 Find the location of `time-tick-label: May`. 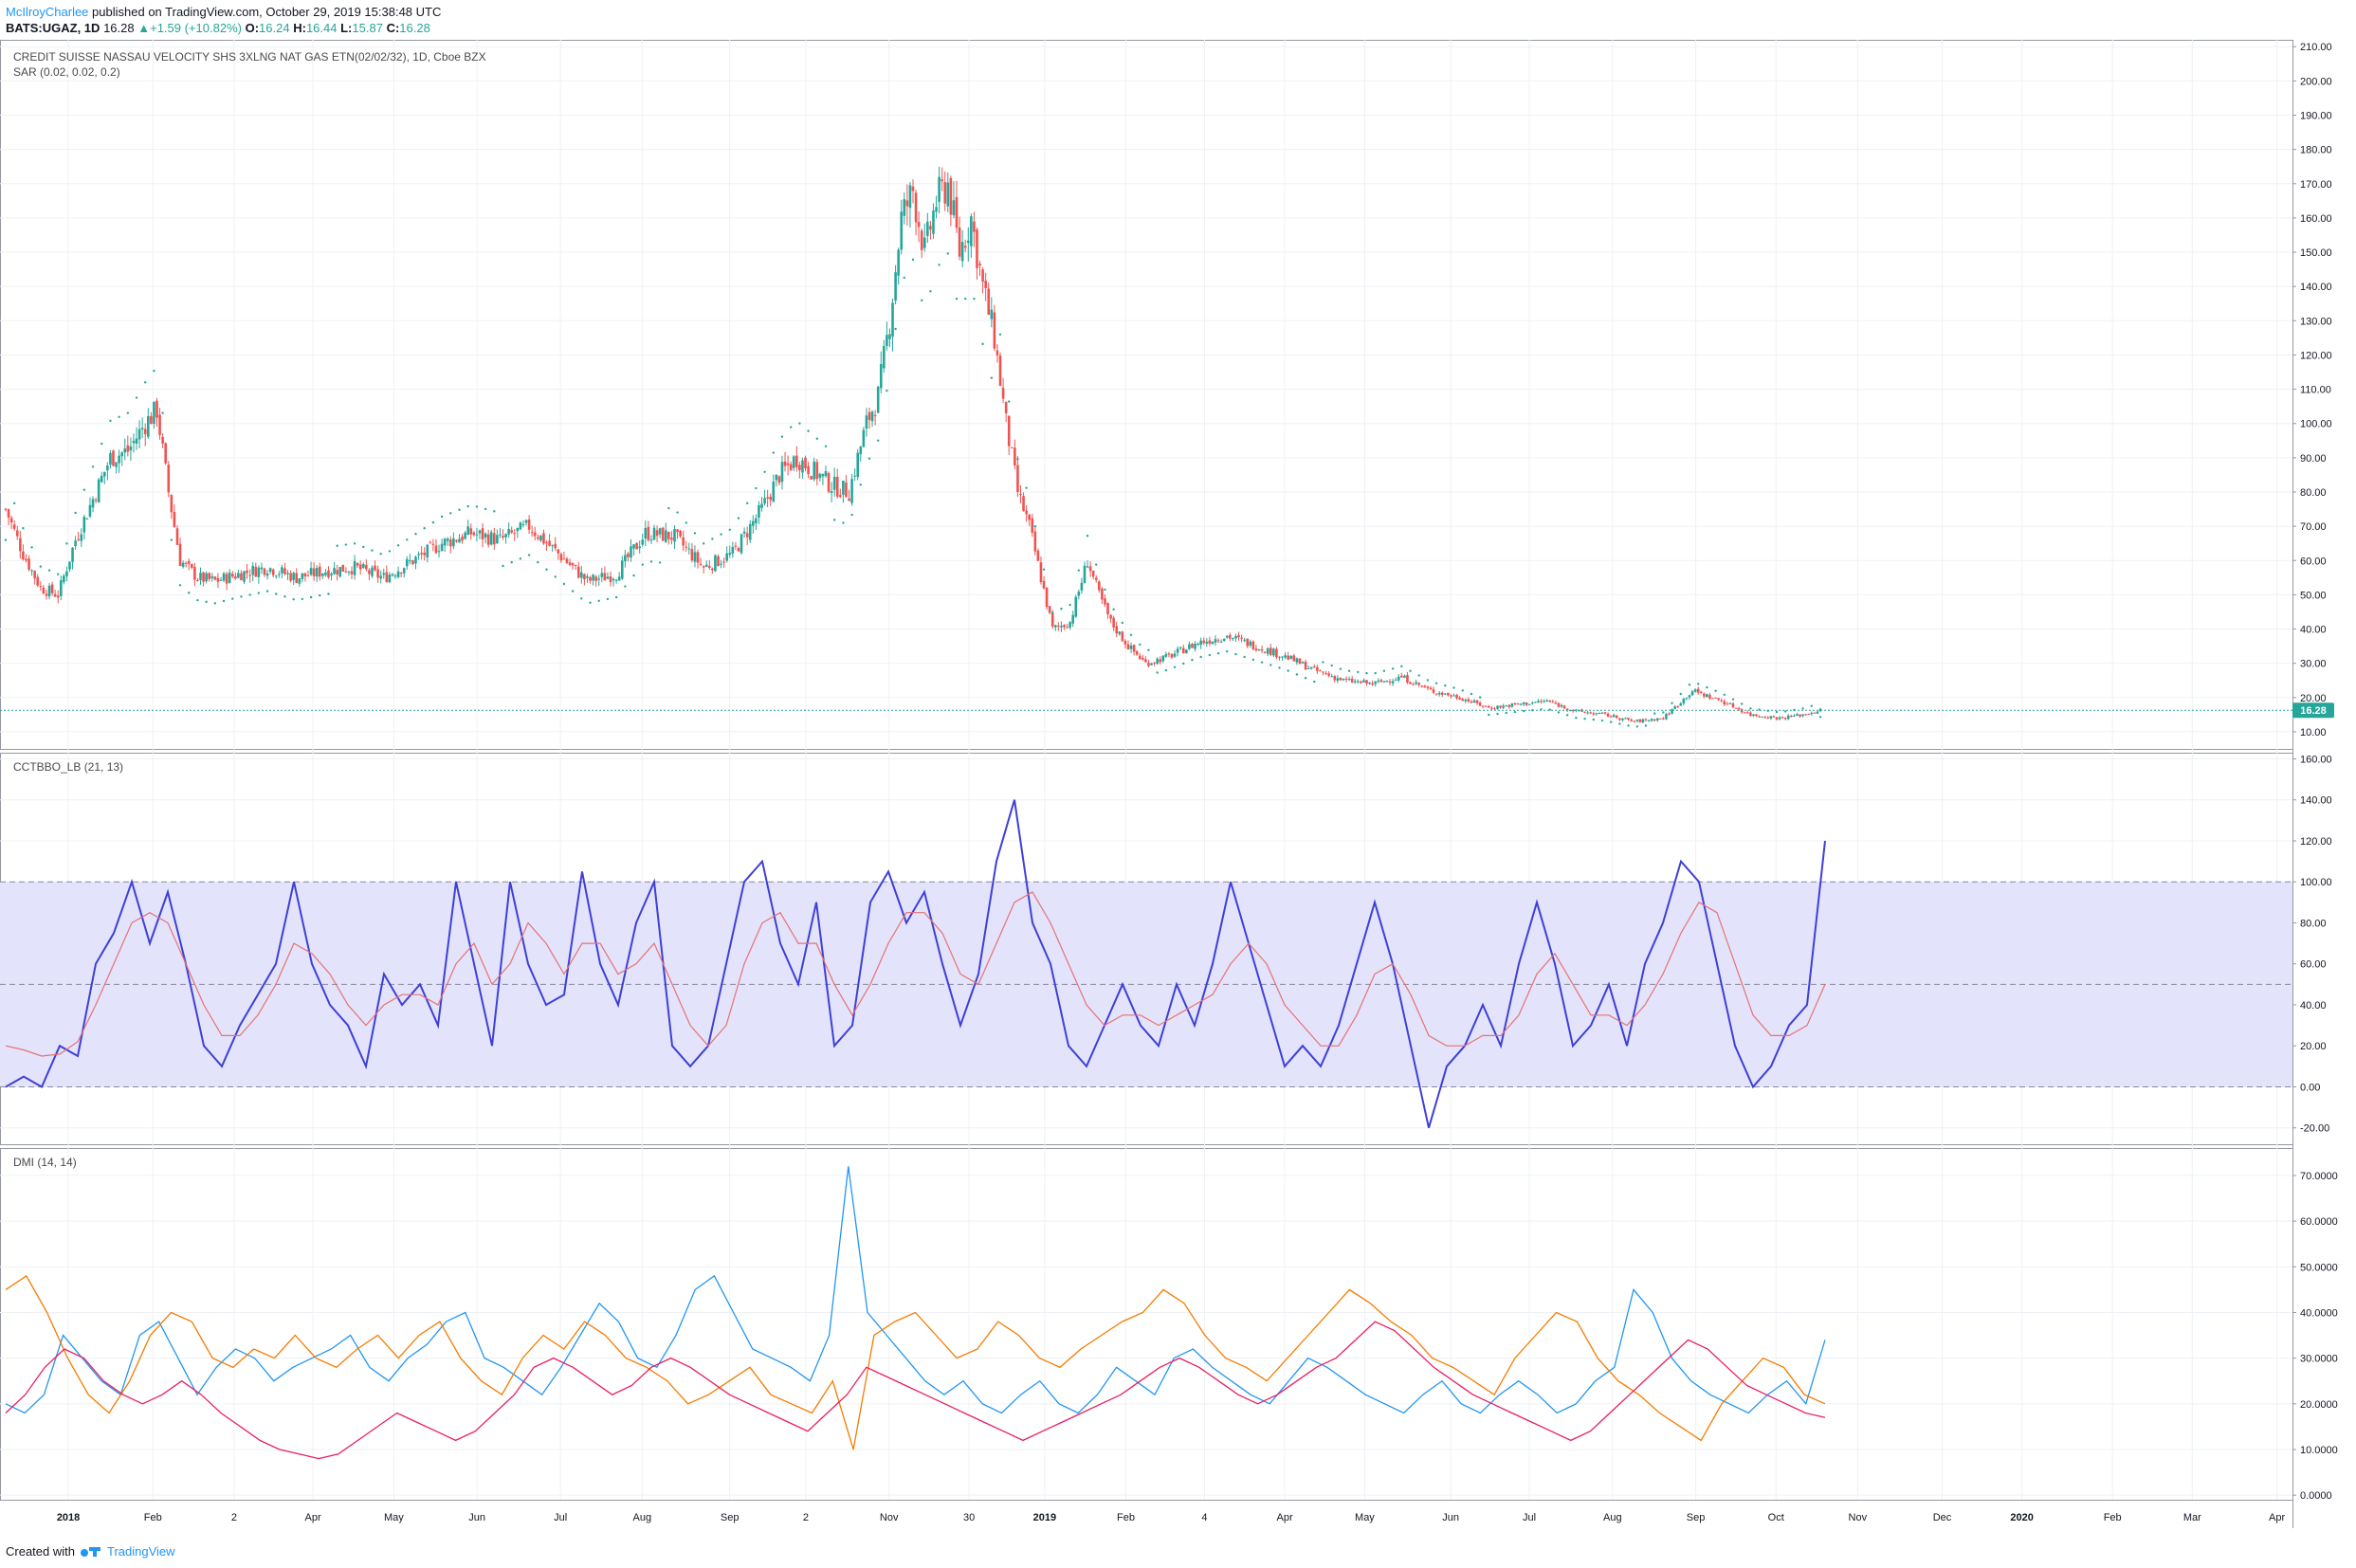

time-tick-label: May is located at coordinates (394, 1517).